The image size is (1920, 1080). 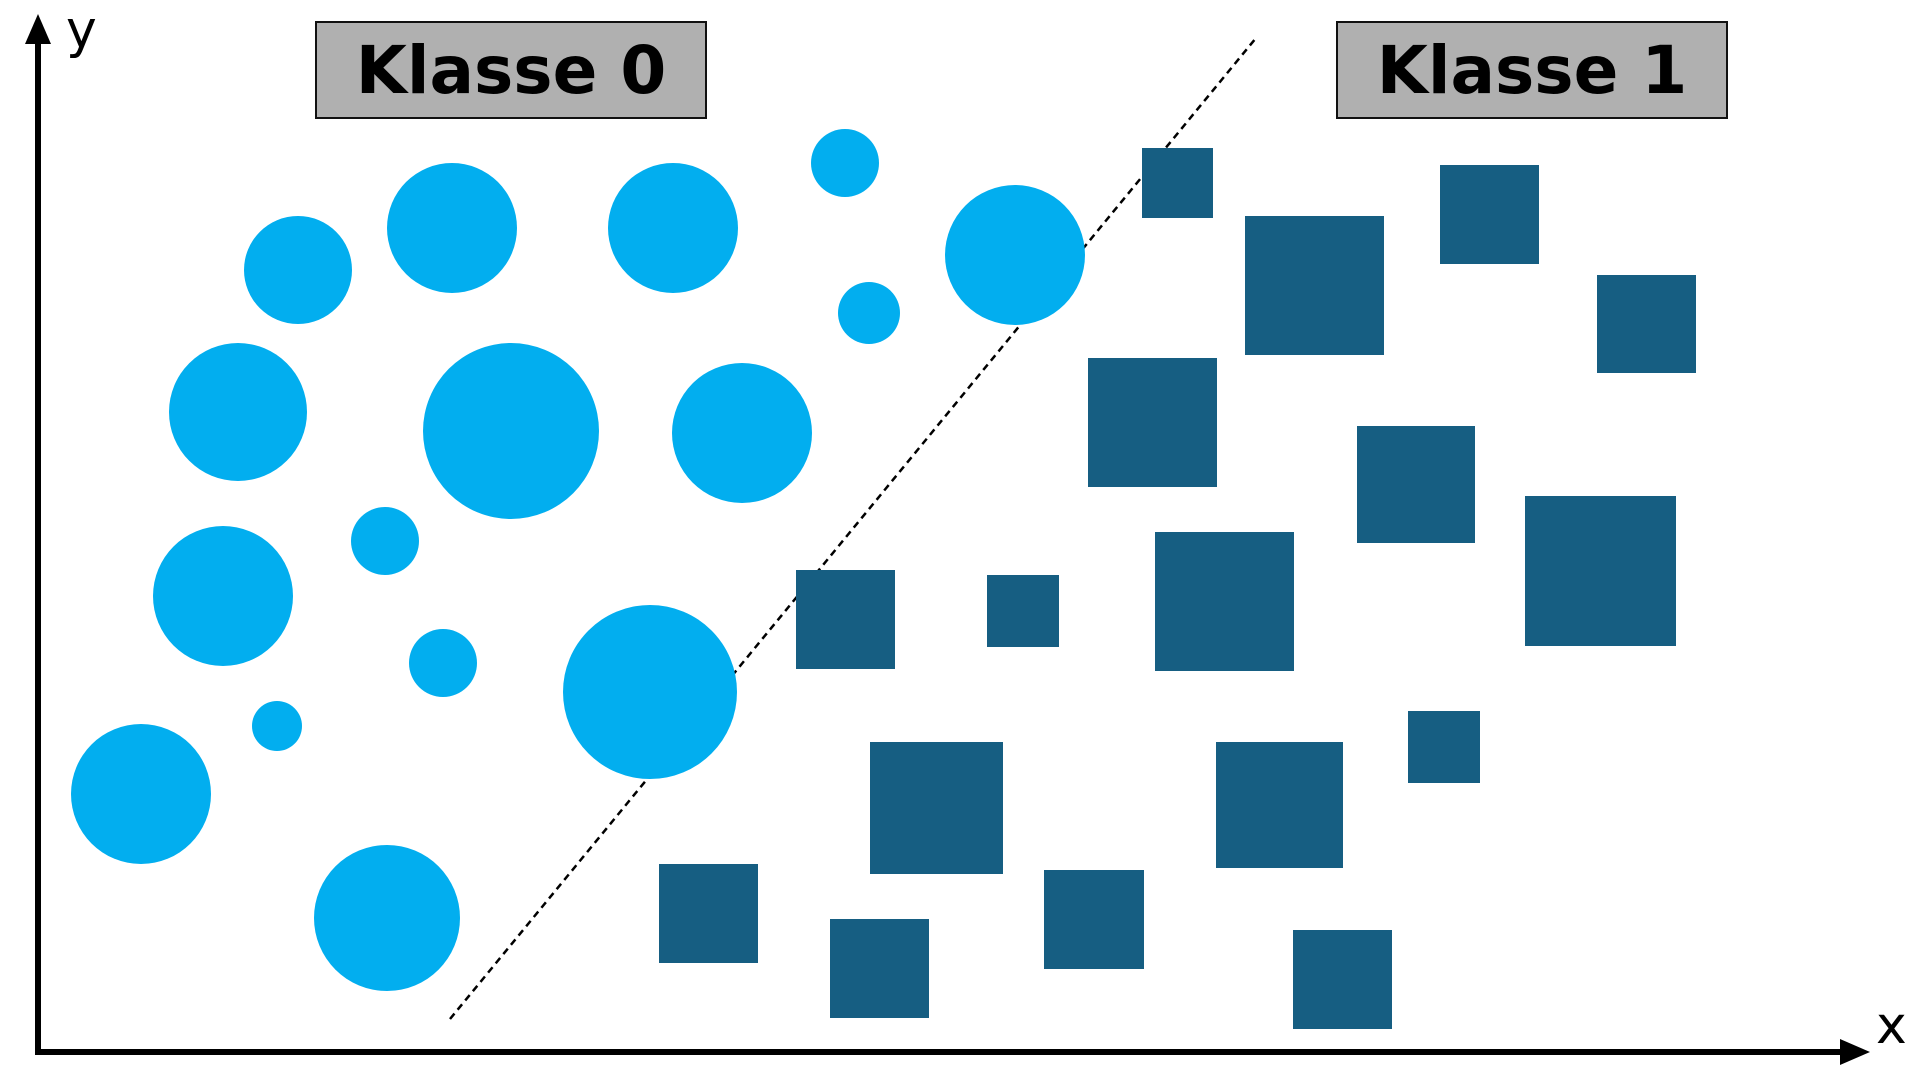 What do you see at coordinates (81, 30) in the screenshot?
I see `y-axis-label: y` at bounding box center [81, 30].